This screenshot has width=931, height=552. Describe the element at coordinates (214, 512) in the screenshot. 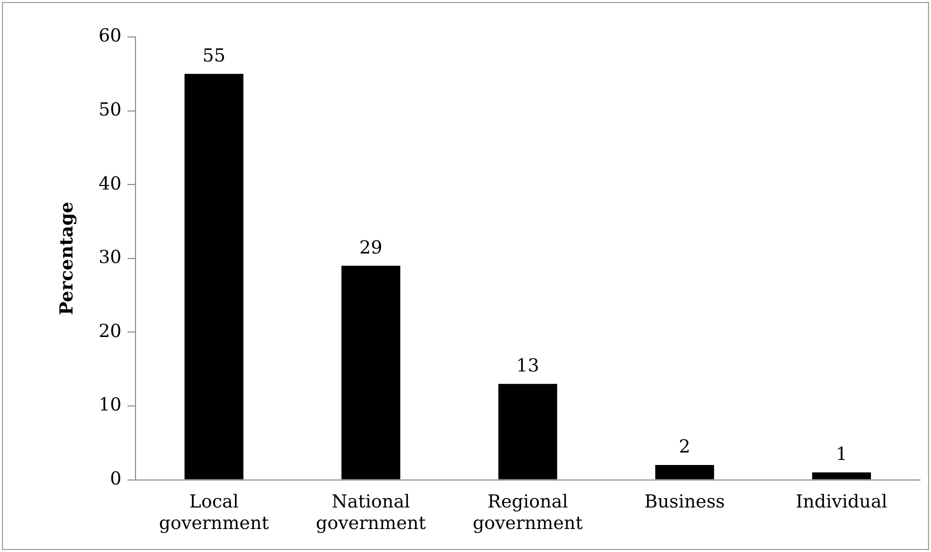

I see `x-tick-label: Local government` at that location.